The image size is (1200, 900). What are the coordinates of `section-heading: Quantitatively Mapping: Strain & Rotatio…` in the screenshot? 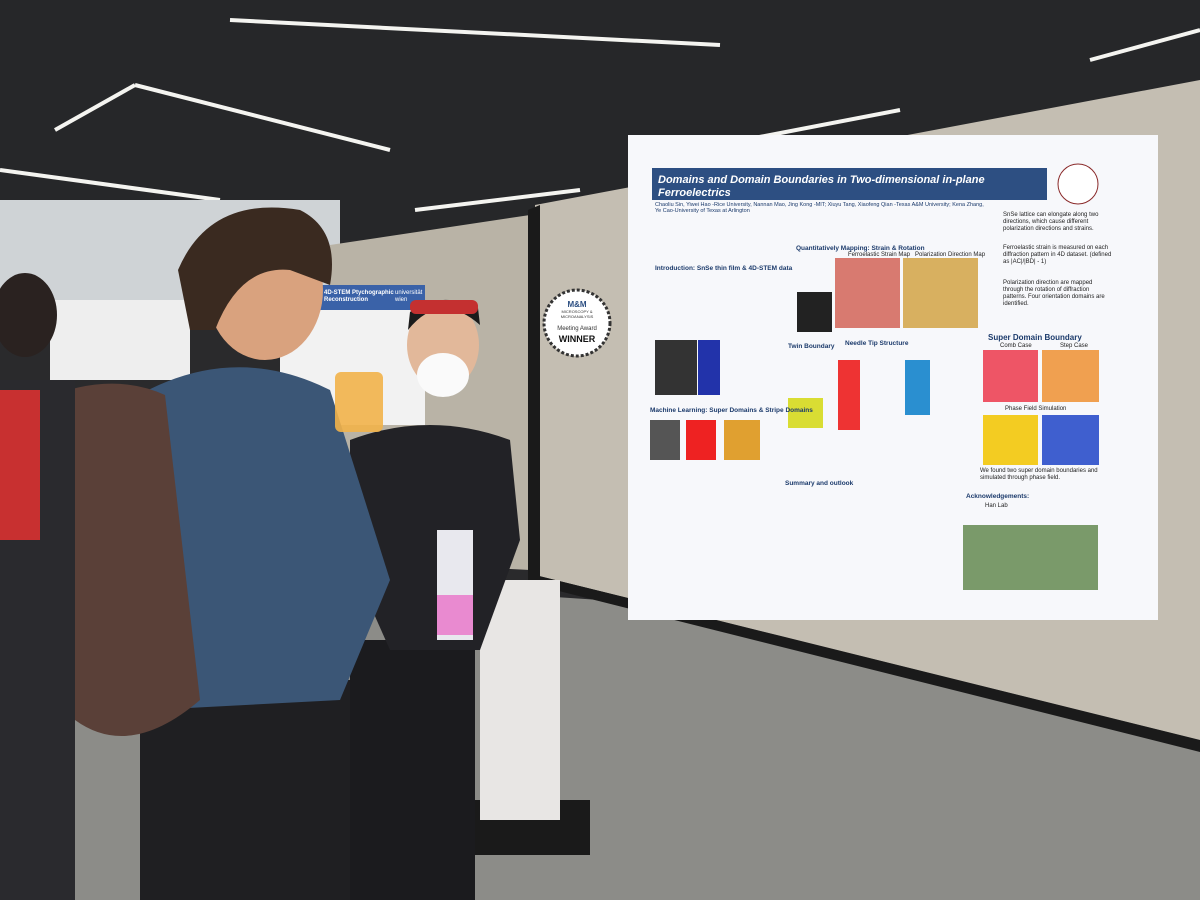 It's located at (860, 248).